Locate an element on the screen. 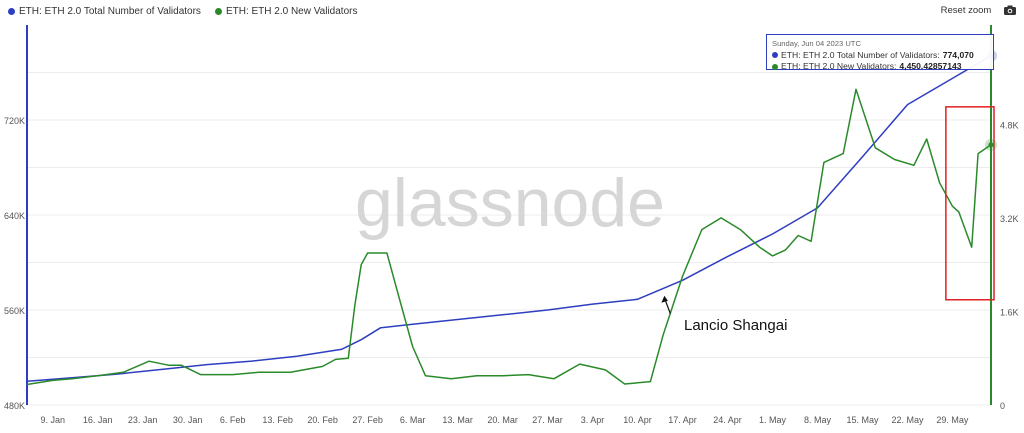  legend-item-new: ETH: ETH 2.0 New Validators is located at coordinates (286, 11).